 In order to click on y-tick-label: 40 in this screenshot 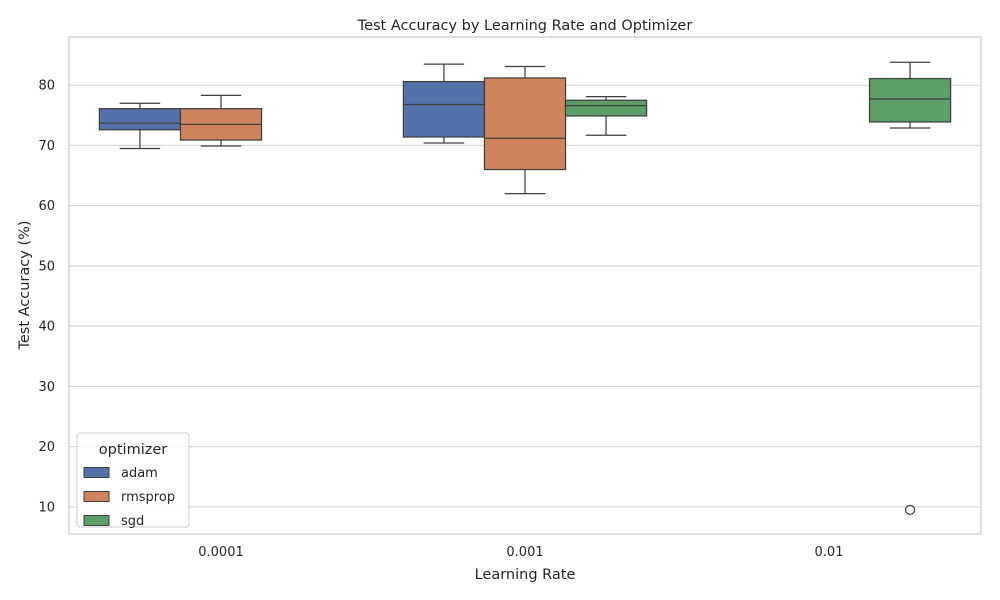, I will do `click(46, 327)`.